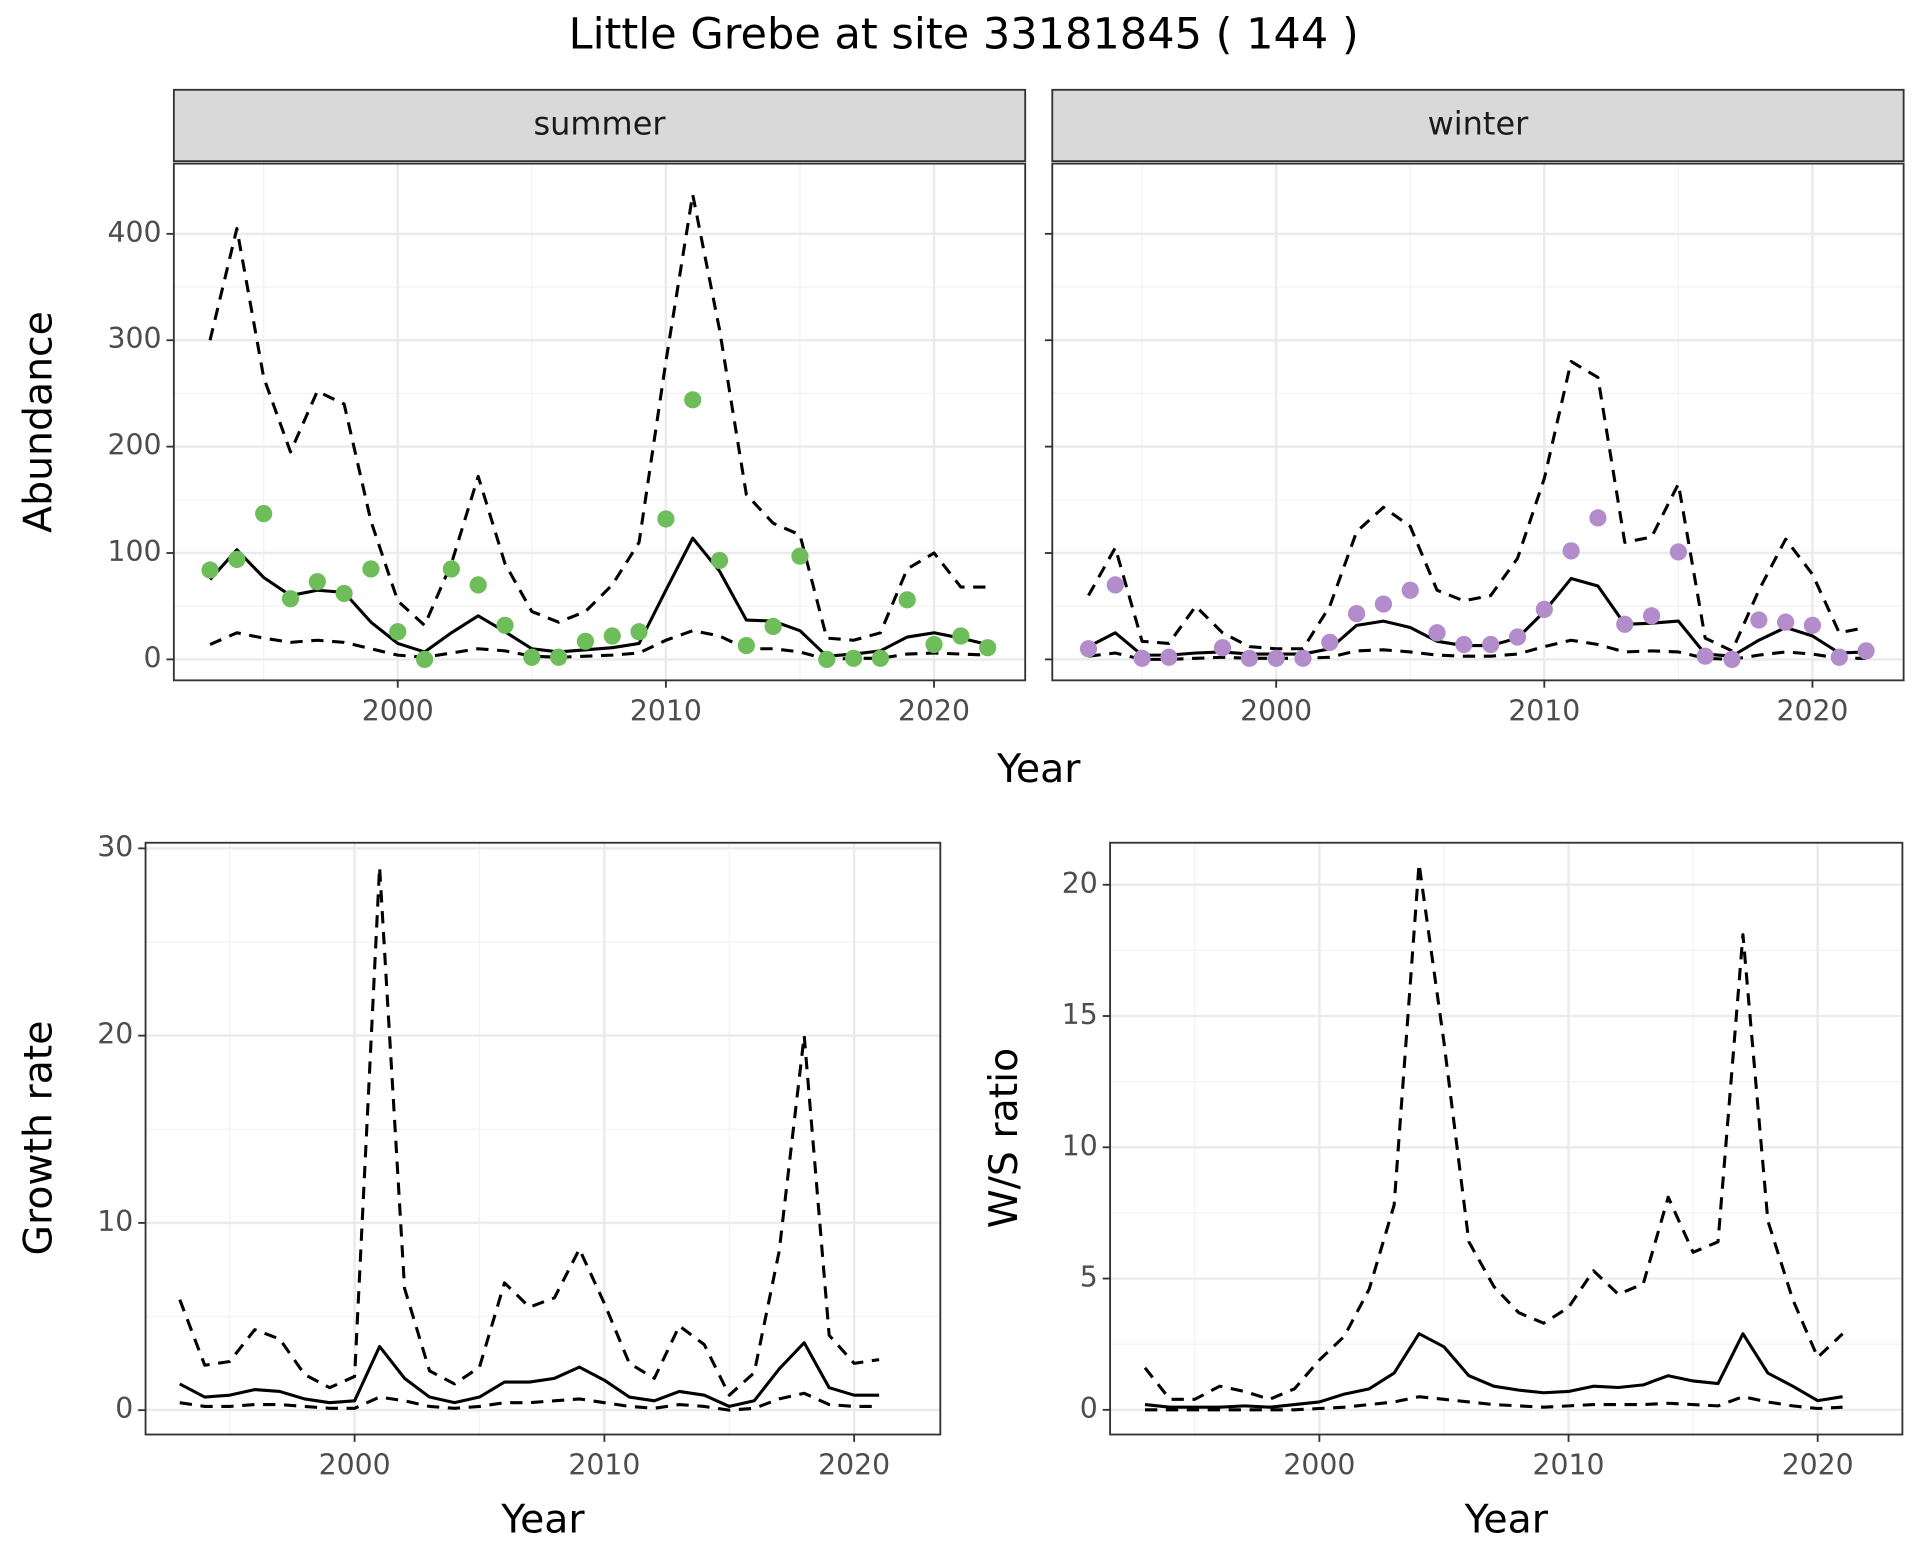  Describe the element at coordinates (1089, 1277) in the screenshot. I see `y-tick-label: 5` at that location.